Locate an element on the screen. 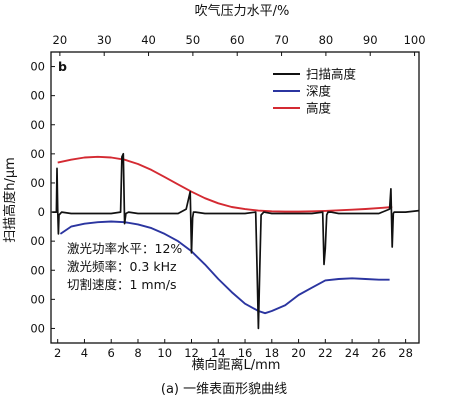 The width and height of the screenshot is (449, 407). top-tick-label: 30 is located at coordinates (104, 40).